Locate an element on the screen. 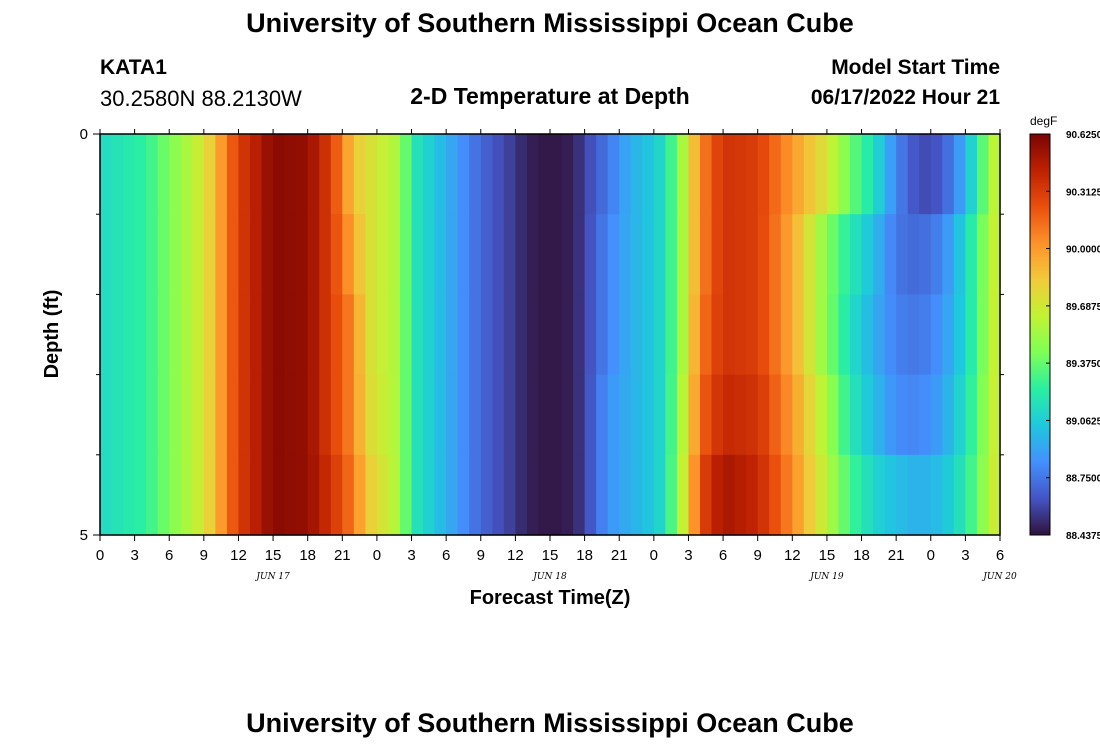 The width and height of the screenshot is (1100, 750). day-label: JUN 18 is located at coordinates (549, 577).